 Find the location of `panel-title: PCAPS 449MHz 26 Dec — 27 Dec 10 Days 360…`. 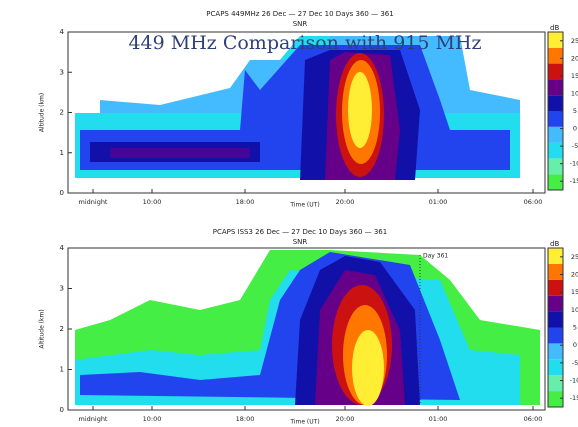

panel-title: PCAPS 449MHz 26 Dec — 27 Dec 10 Days 360… is located at coordinates (299, 14).